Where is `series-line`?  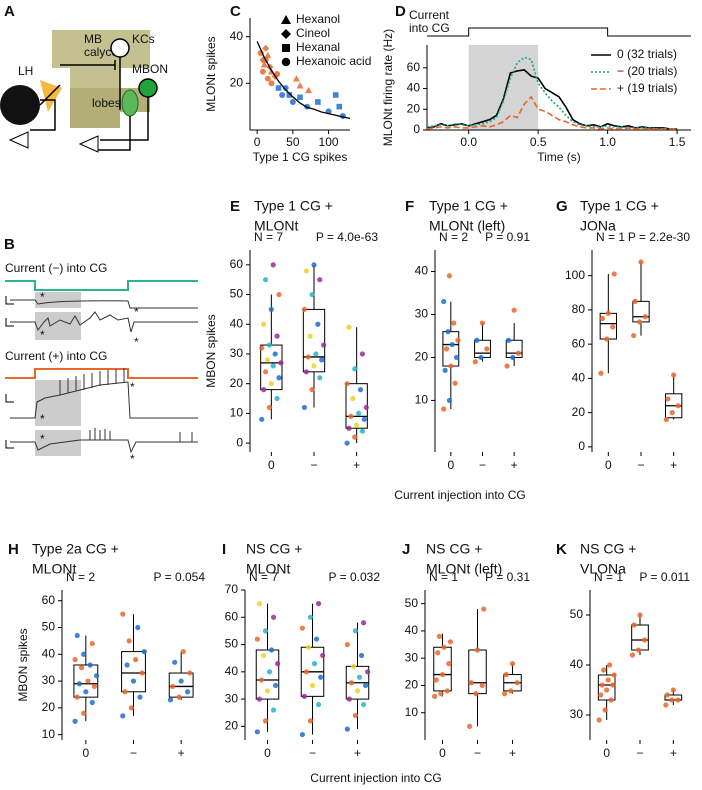
series-line is located at coordinates (552, 93).